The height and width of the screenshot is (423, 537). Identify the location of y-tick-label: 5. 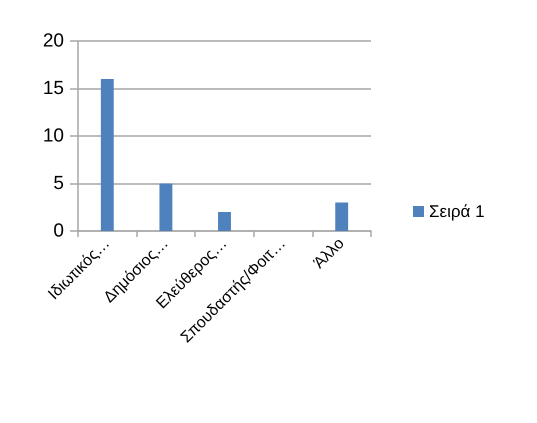
(58, 183).